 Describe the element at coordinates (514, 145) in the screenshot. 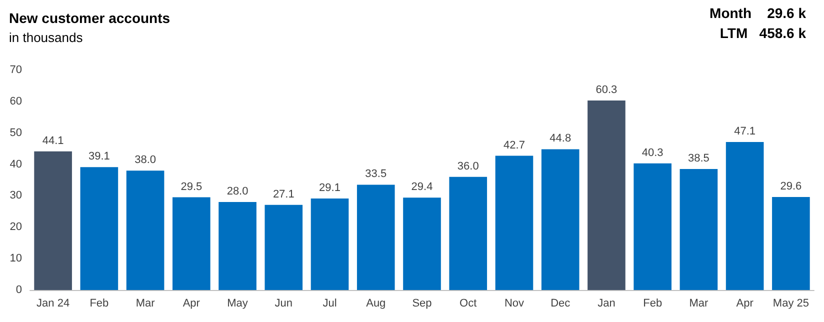

I see `data-label: 42.7` at that location.